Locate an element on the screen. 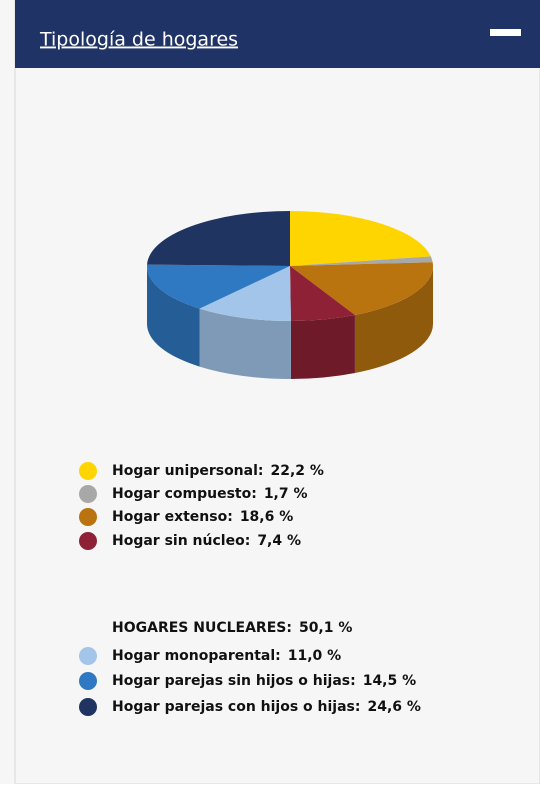 The image size is (540, 788). group-label: HOGARES NUCLEARES: 50,1 % is located at coordinates (232, 628).